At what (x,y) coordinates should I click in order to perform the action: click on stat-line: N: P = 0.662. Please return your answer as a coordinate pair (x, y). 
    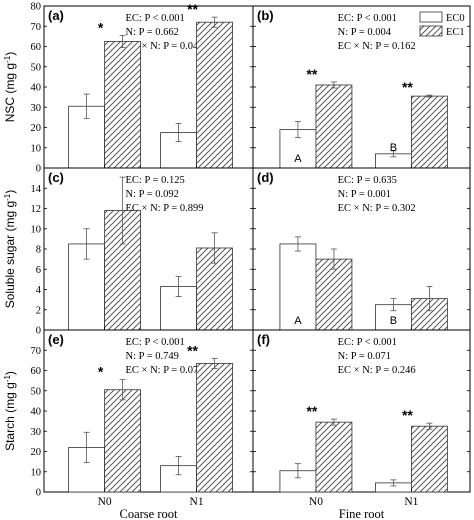
    Looking at the image, I should click on (152, 32).